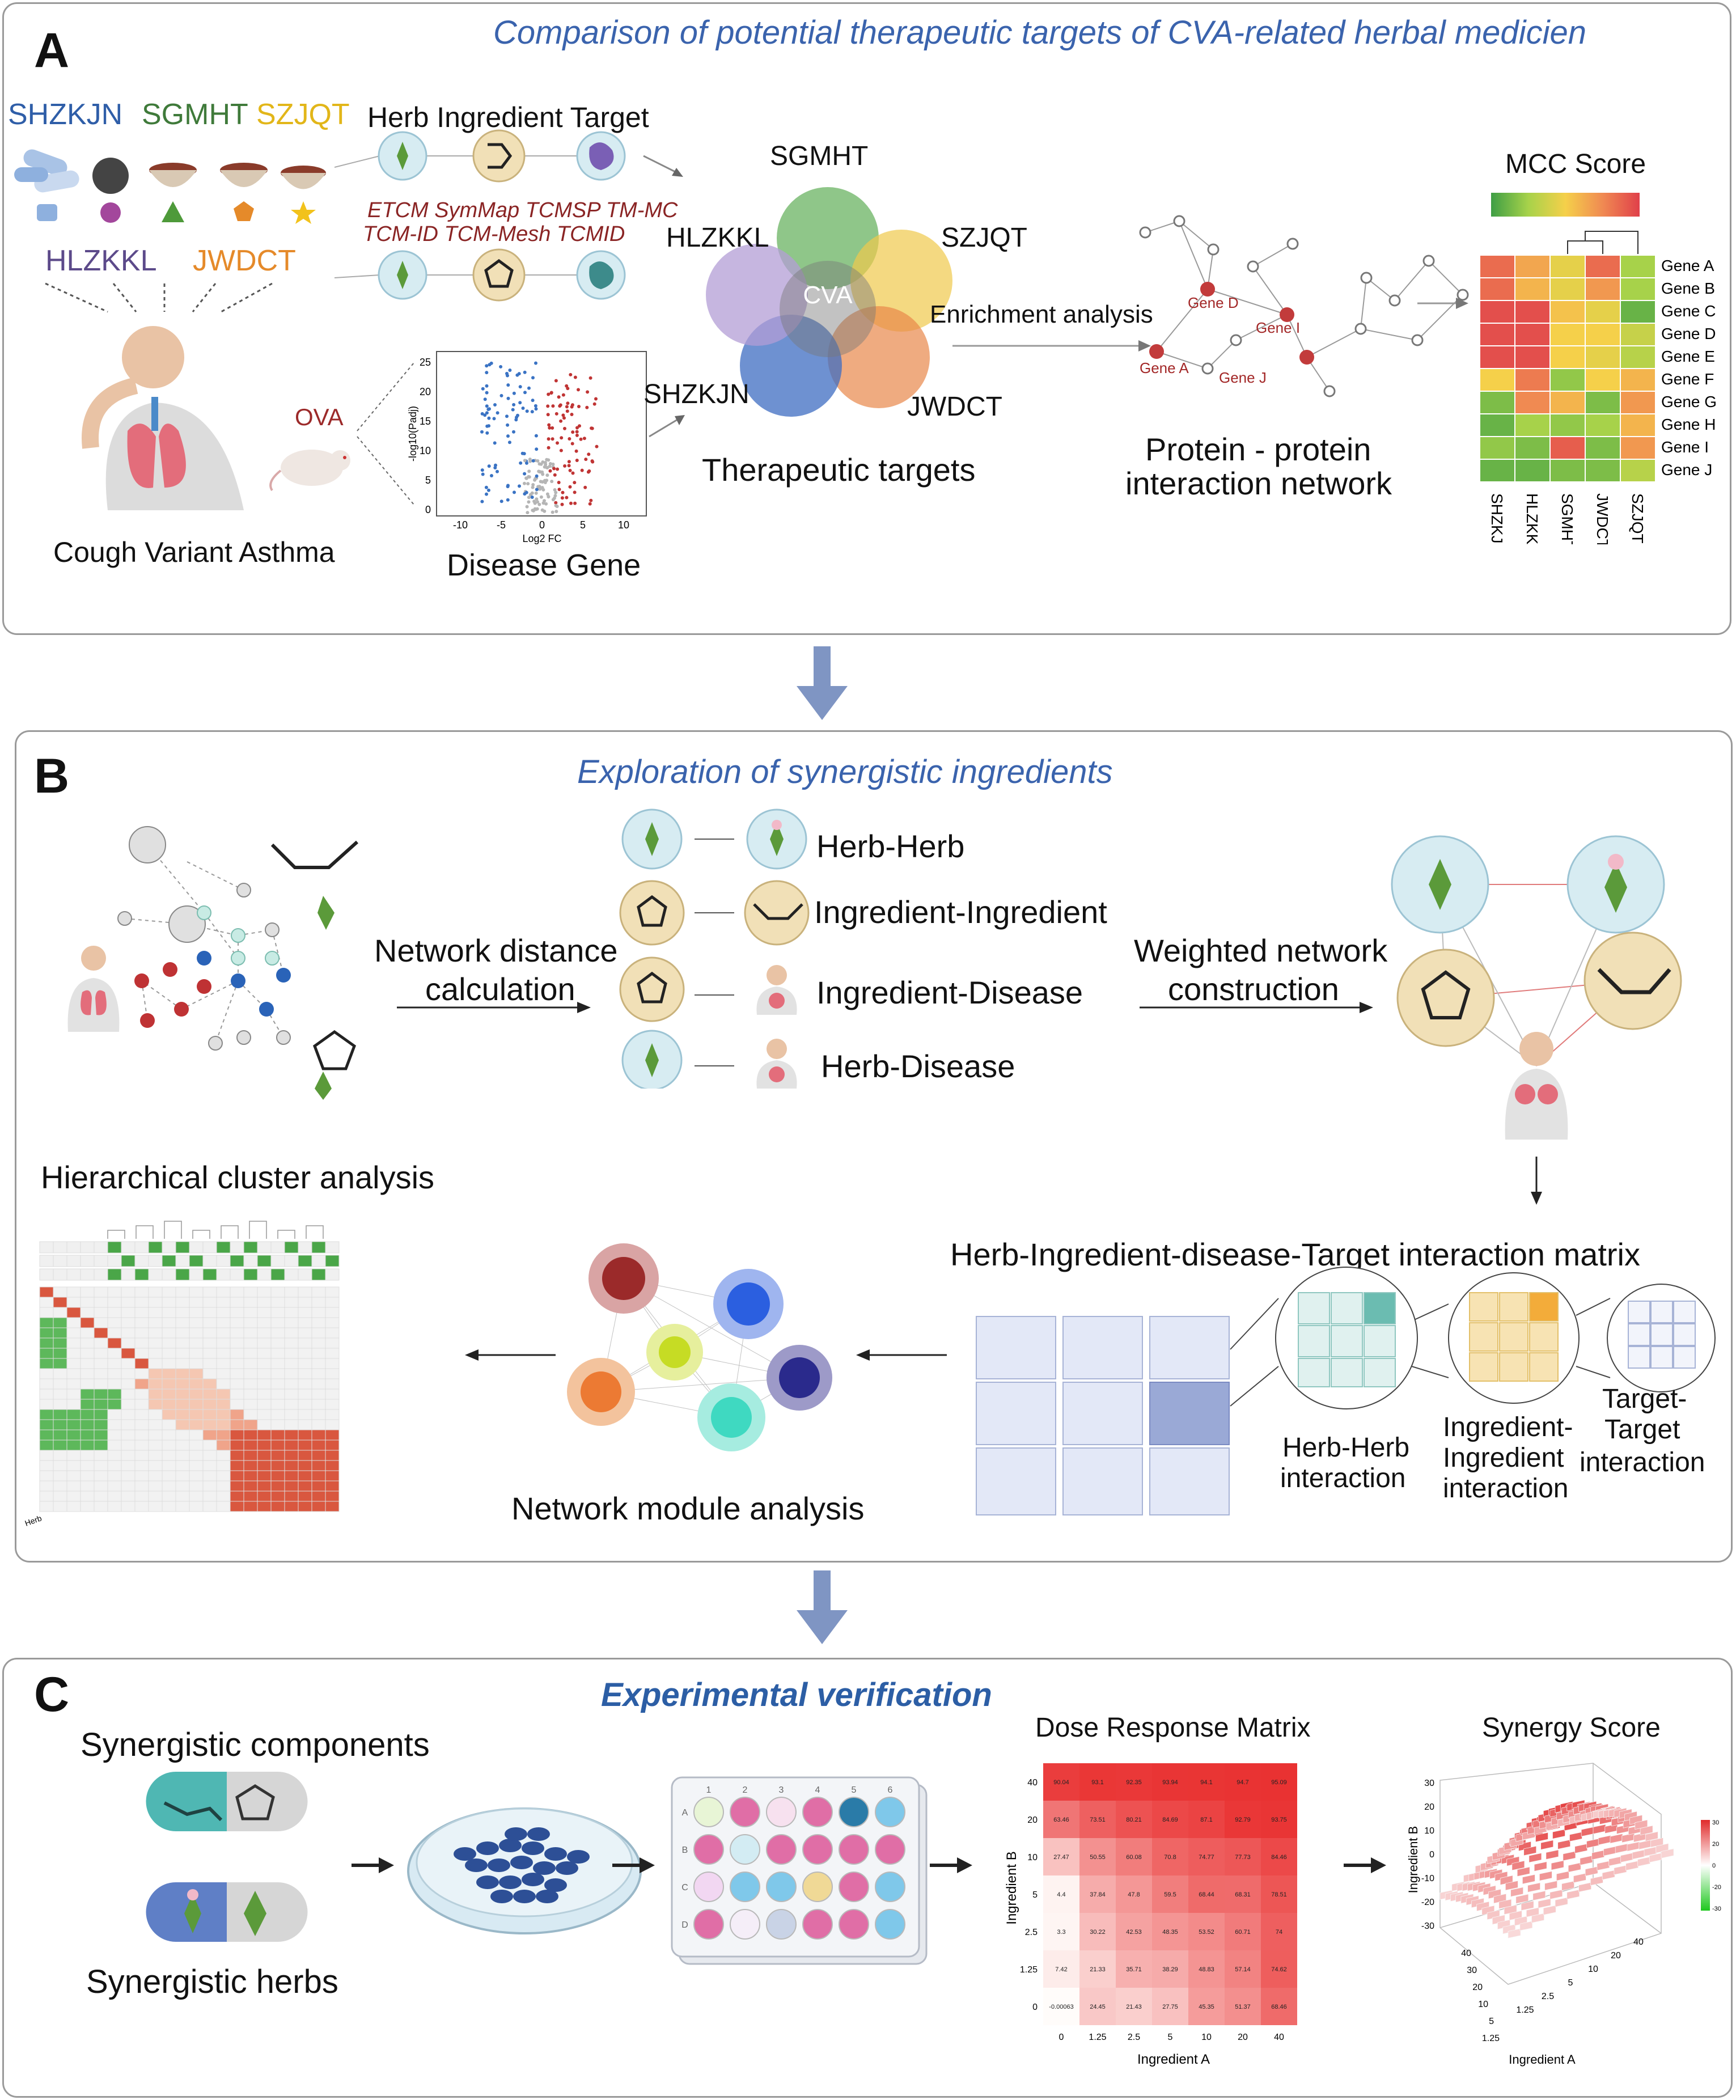 Image resolution: width=1736 pixels, height=2100 pixels. I want to click on formula-shape-icons, so click(177, 212).